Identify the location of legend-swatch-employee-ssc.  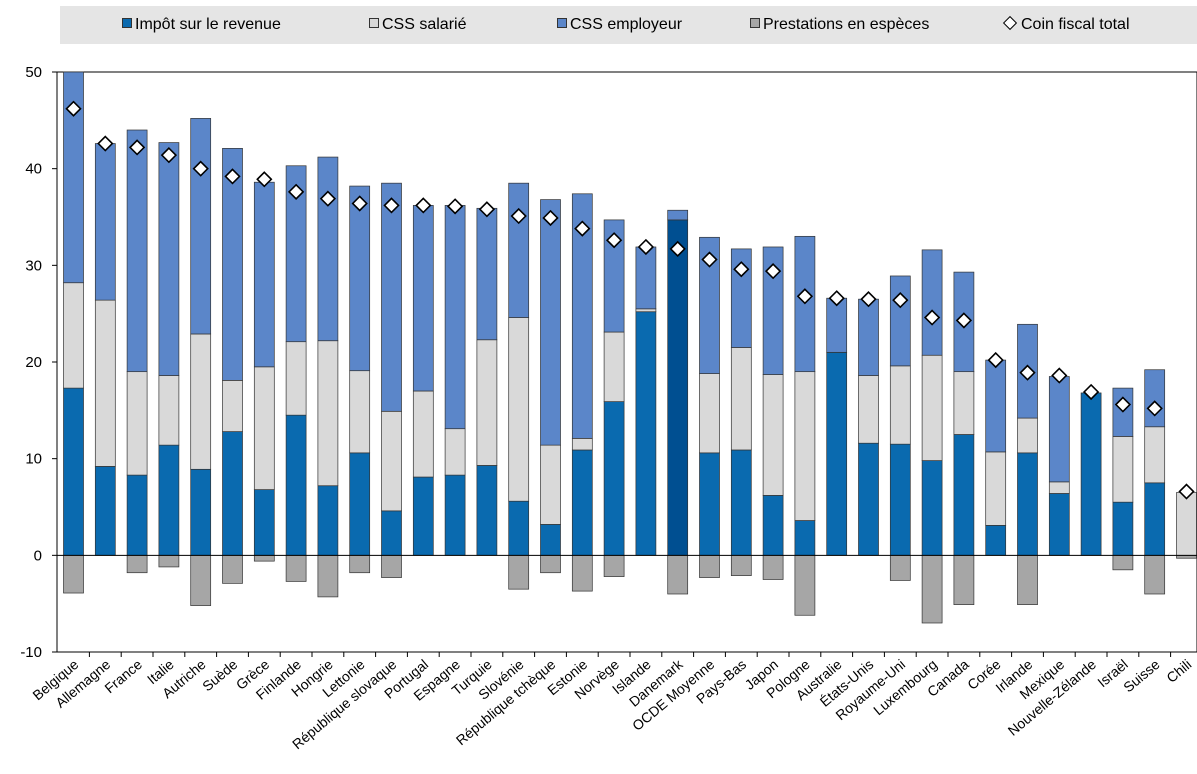
(374, 23).